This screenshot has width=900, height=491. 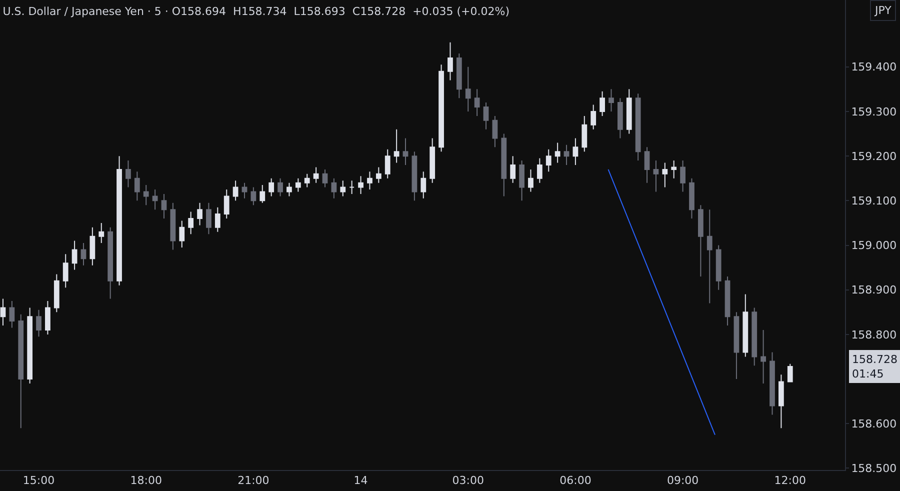 What do you see at coordinates (874, 201) in the screenshot?
I see `y-tick-label: 159.100` at bounding box center [874, 201].